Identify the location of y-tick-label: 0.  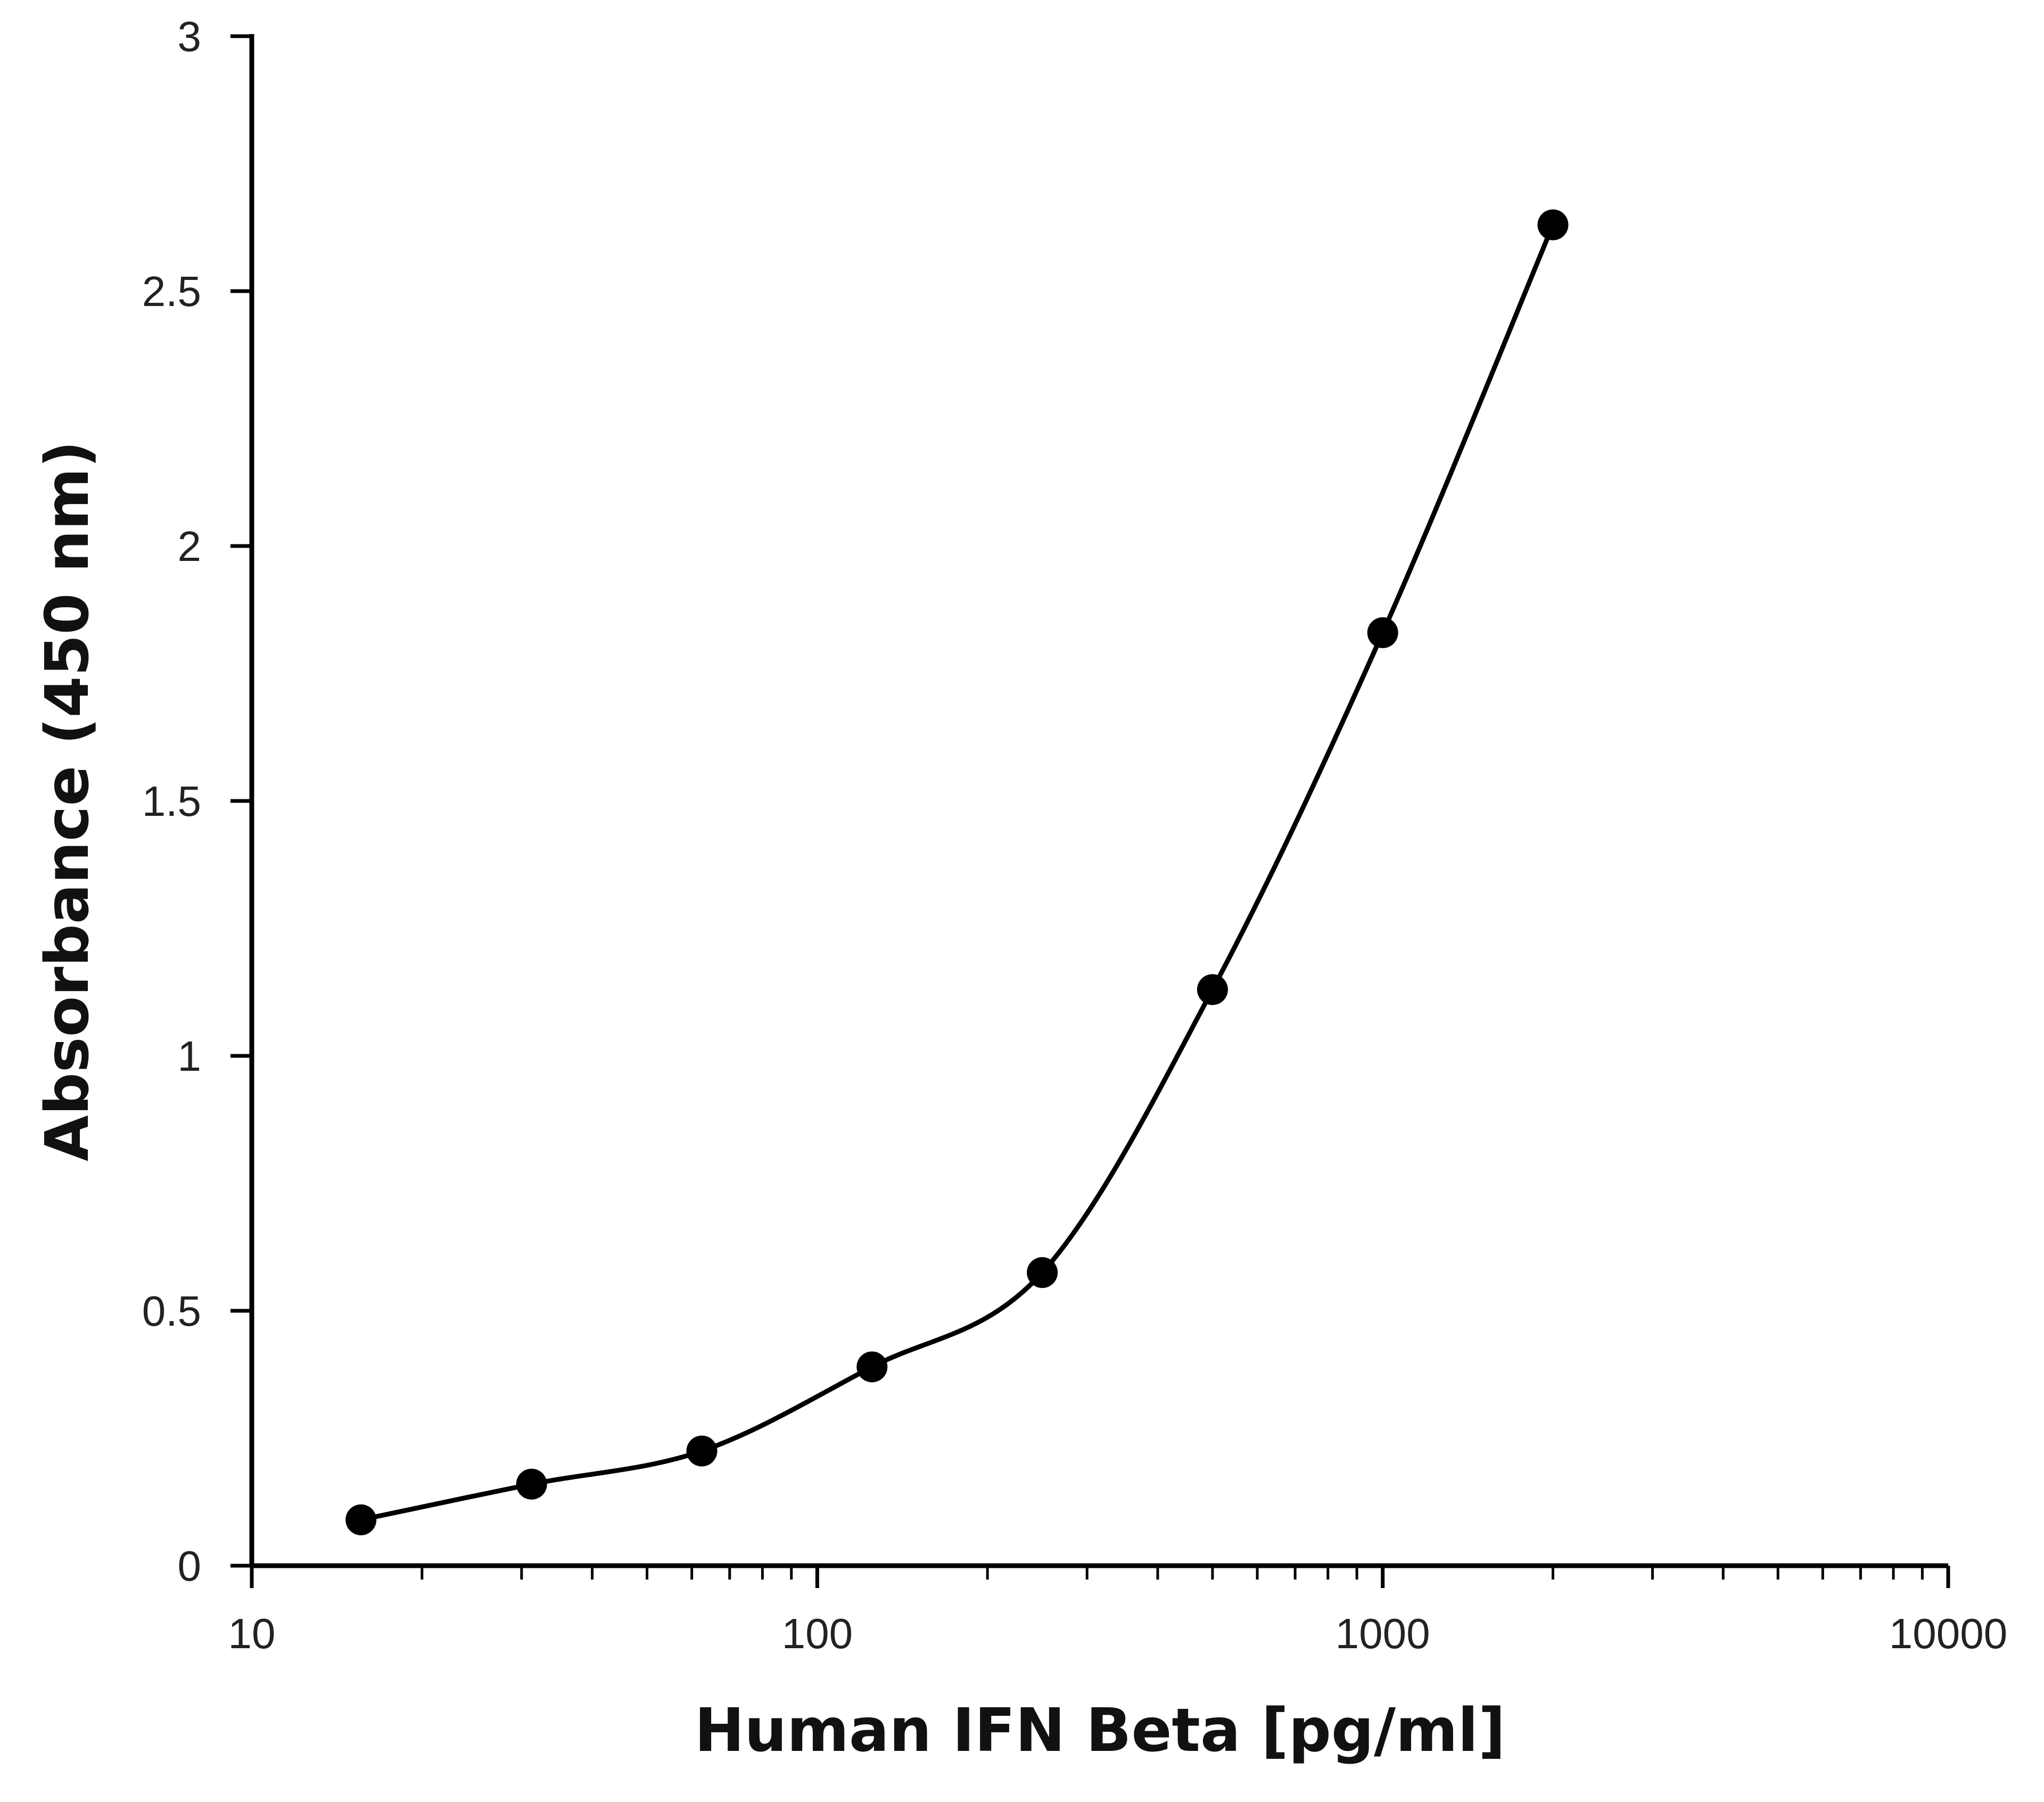
(190, 1566).